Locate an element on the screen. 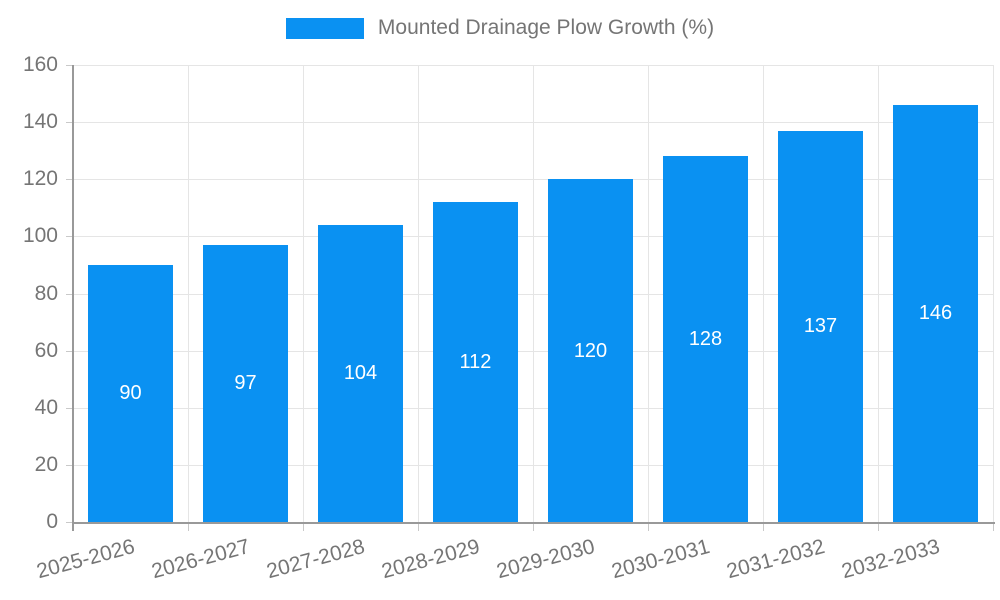 The width and height of the screenshot is (1000, 600). bar-2027-2028 is located at coordinates (360, 373).